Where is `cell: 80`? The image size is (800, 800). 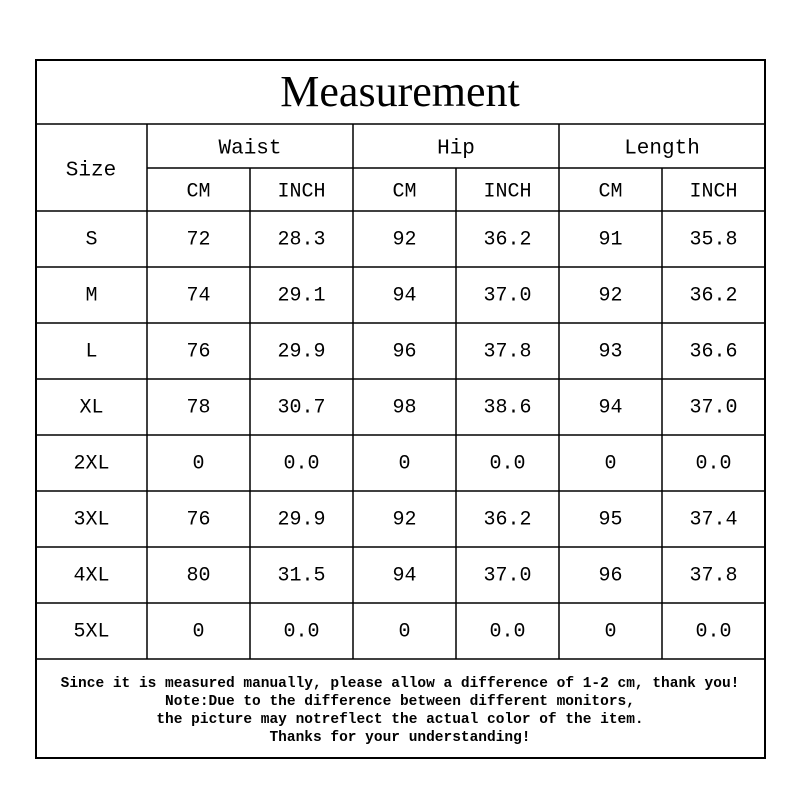
cell: 80 is located at coordinates (198, 575).